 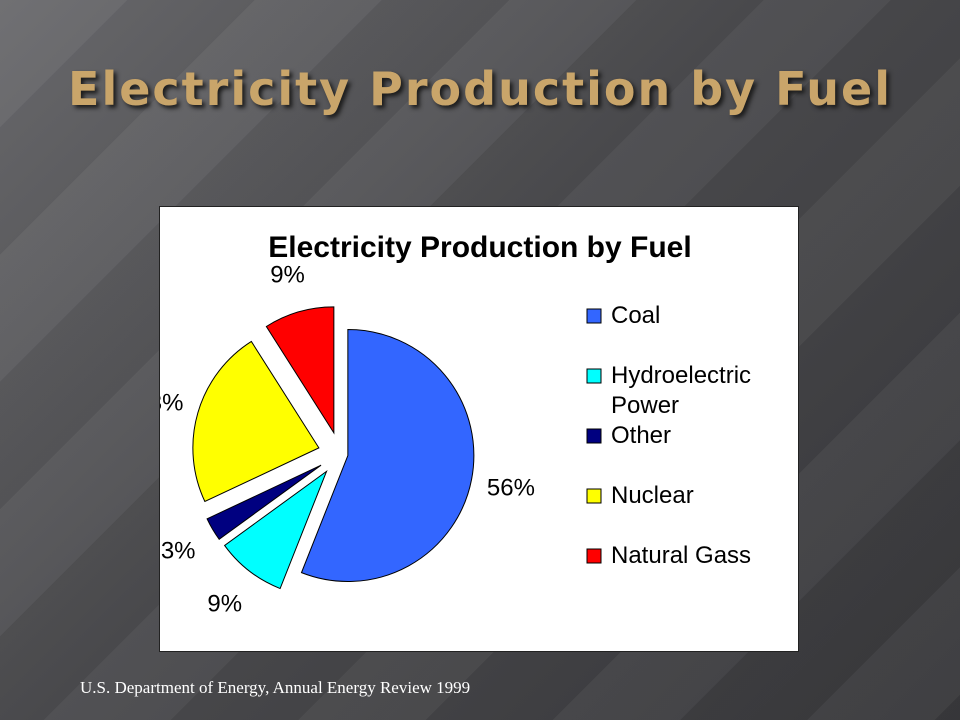 I want to click on legend-item-nuclear: Nuclear, so click(x=640, y=495).